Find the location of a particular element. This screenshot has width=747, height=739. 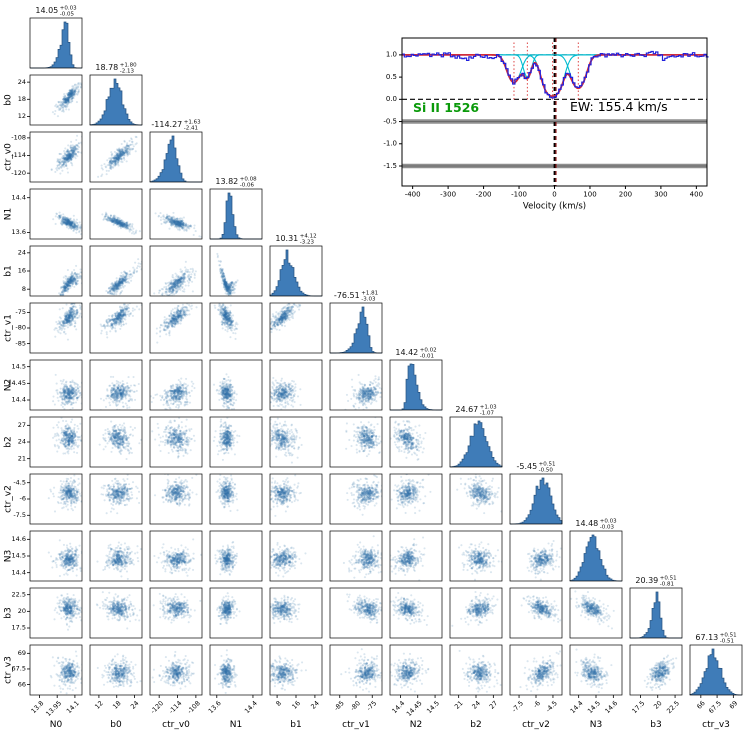

equivalent-width-label: EW: 155.4 km/s is located at coordinates (619, 106).